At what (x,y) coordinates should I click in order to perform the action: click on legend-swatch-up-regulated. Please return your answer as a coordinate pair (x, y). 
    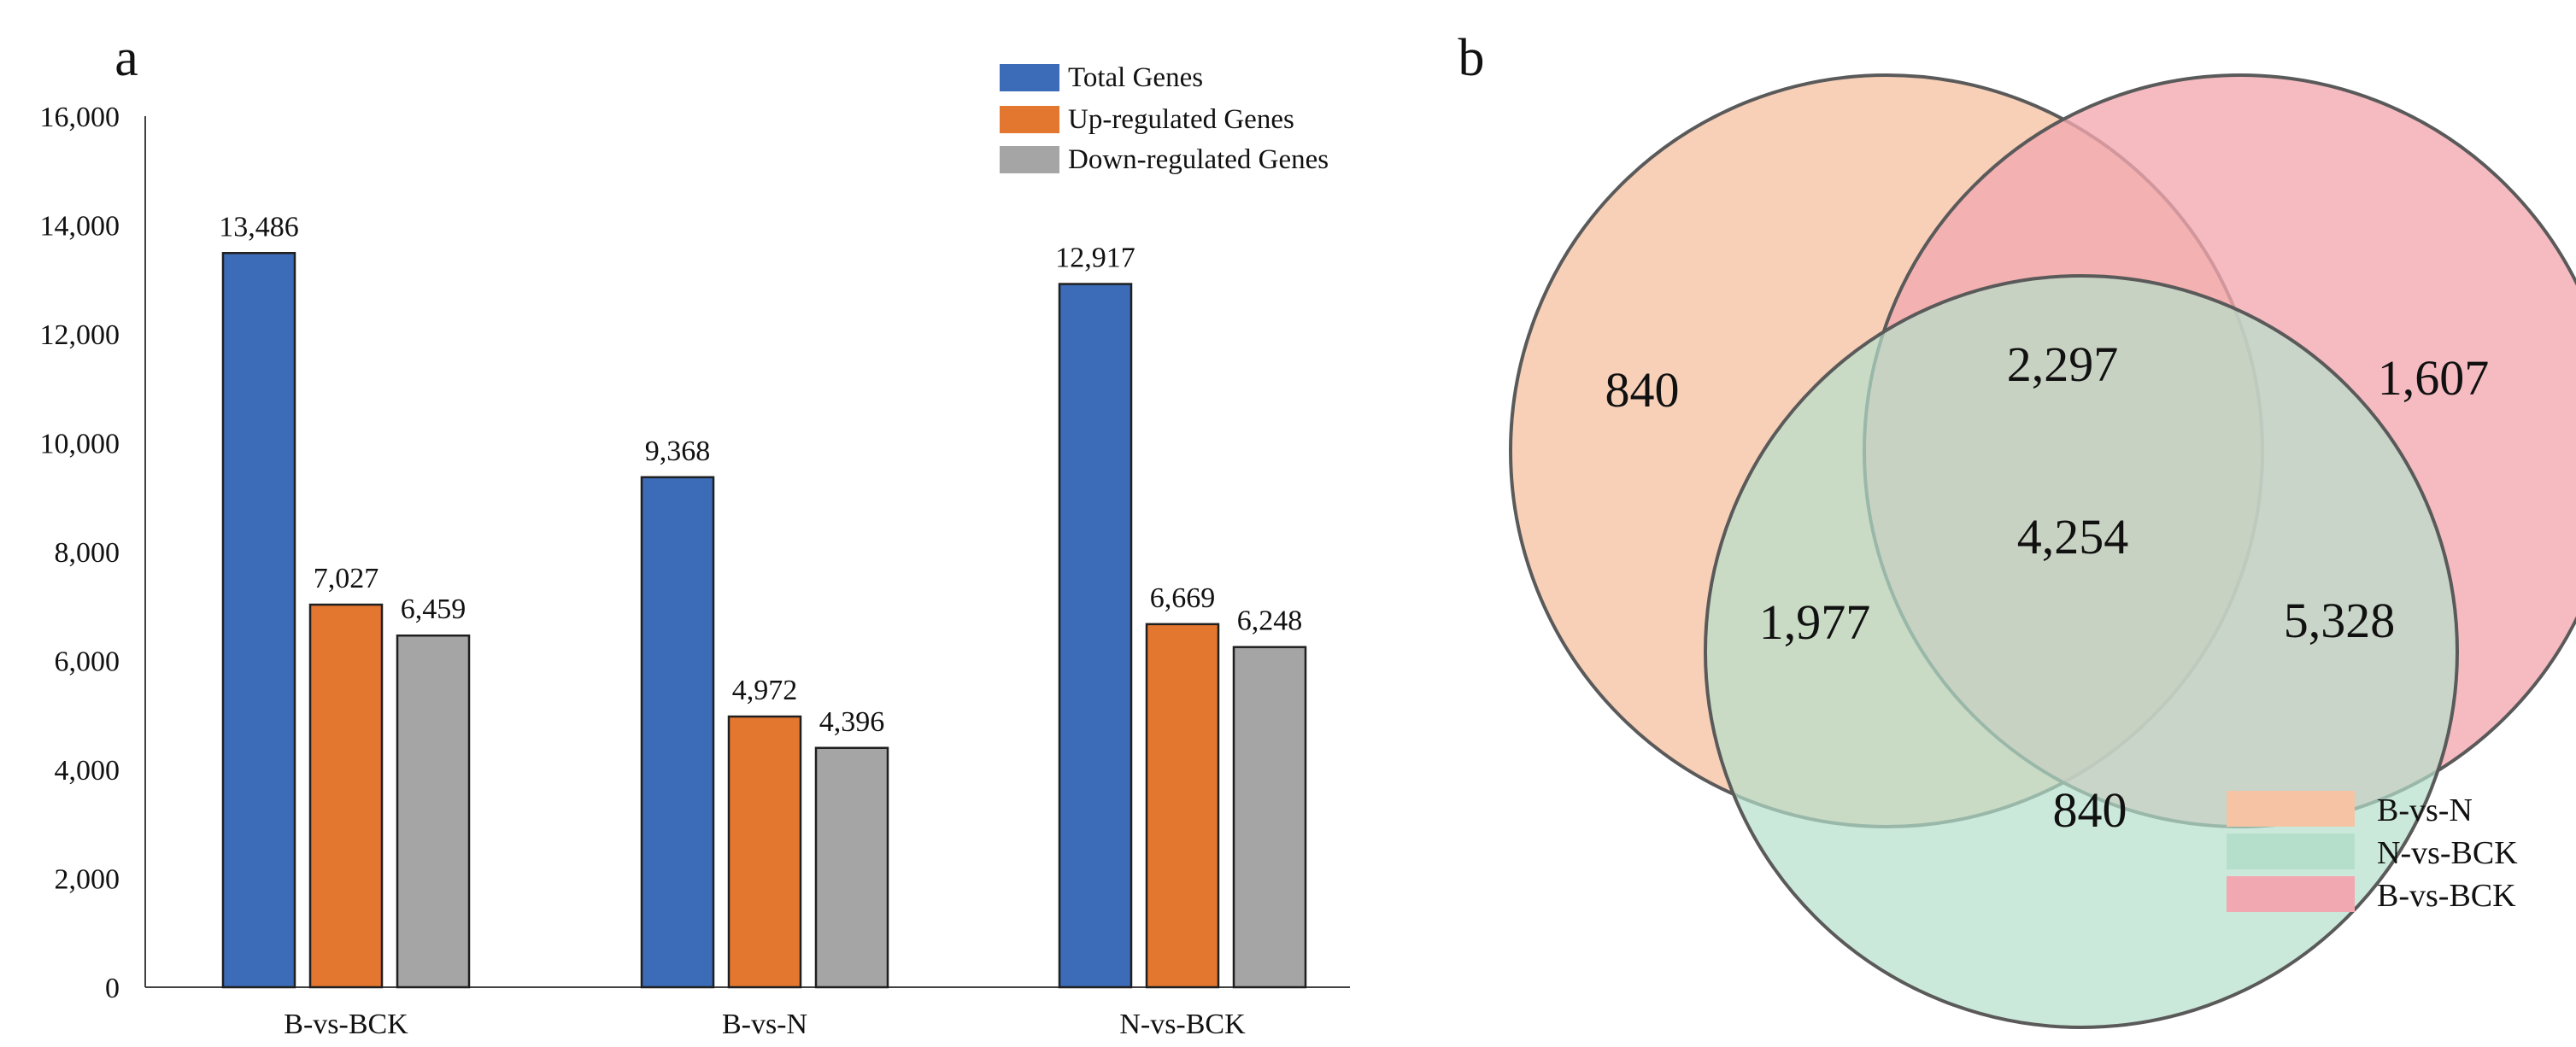
    Looking at the image, I should click on (1029, 119).